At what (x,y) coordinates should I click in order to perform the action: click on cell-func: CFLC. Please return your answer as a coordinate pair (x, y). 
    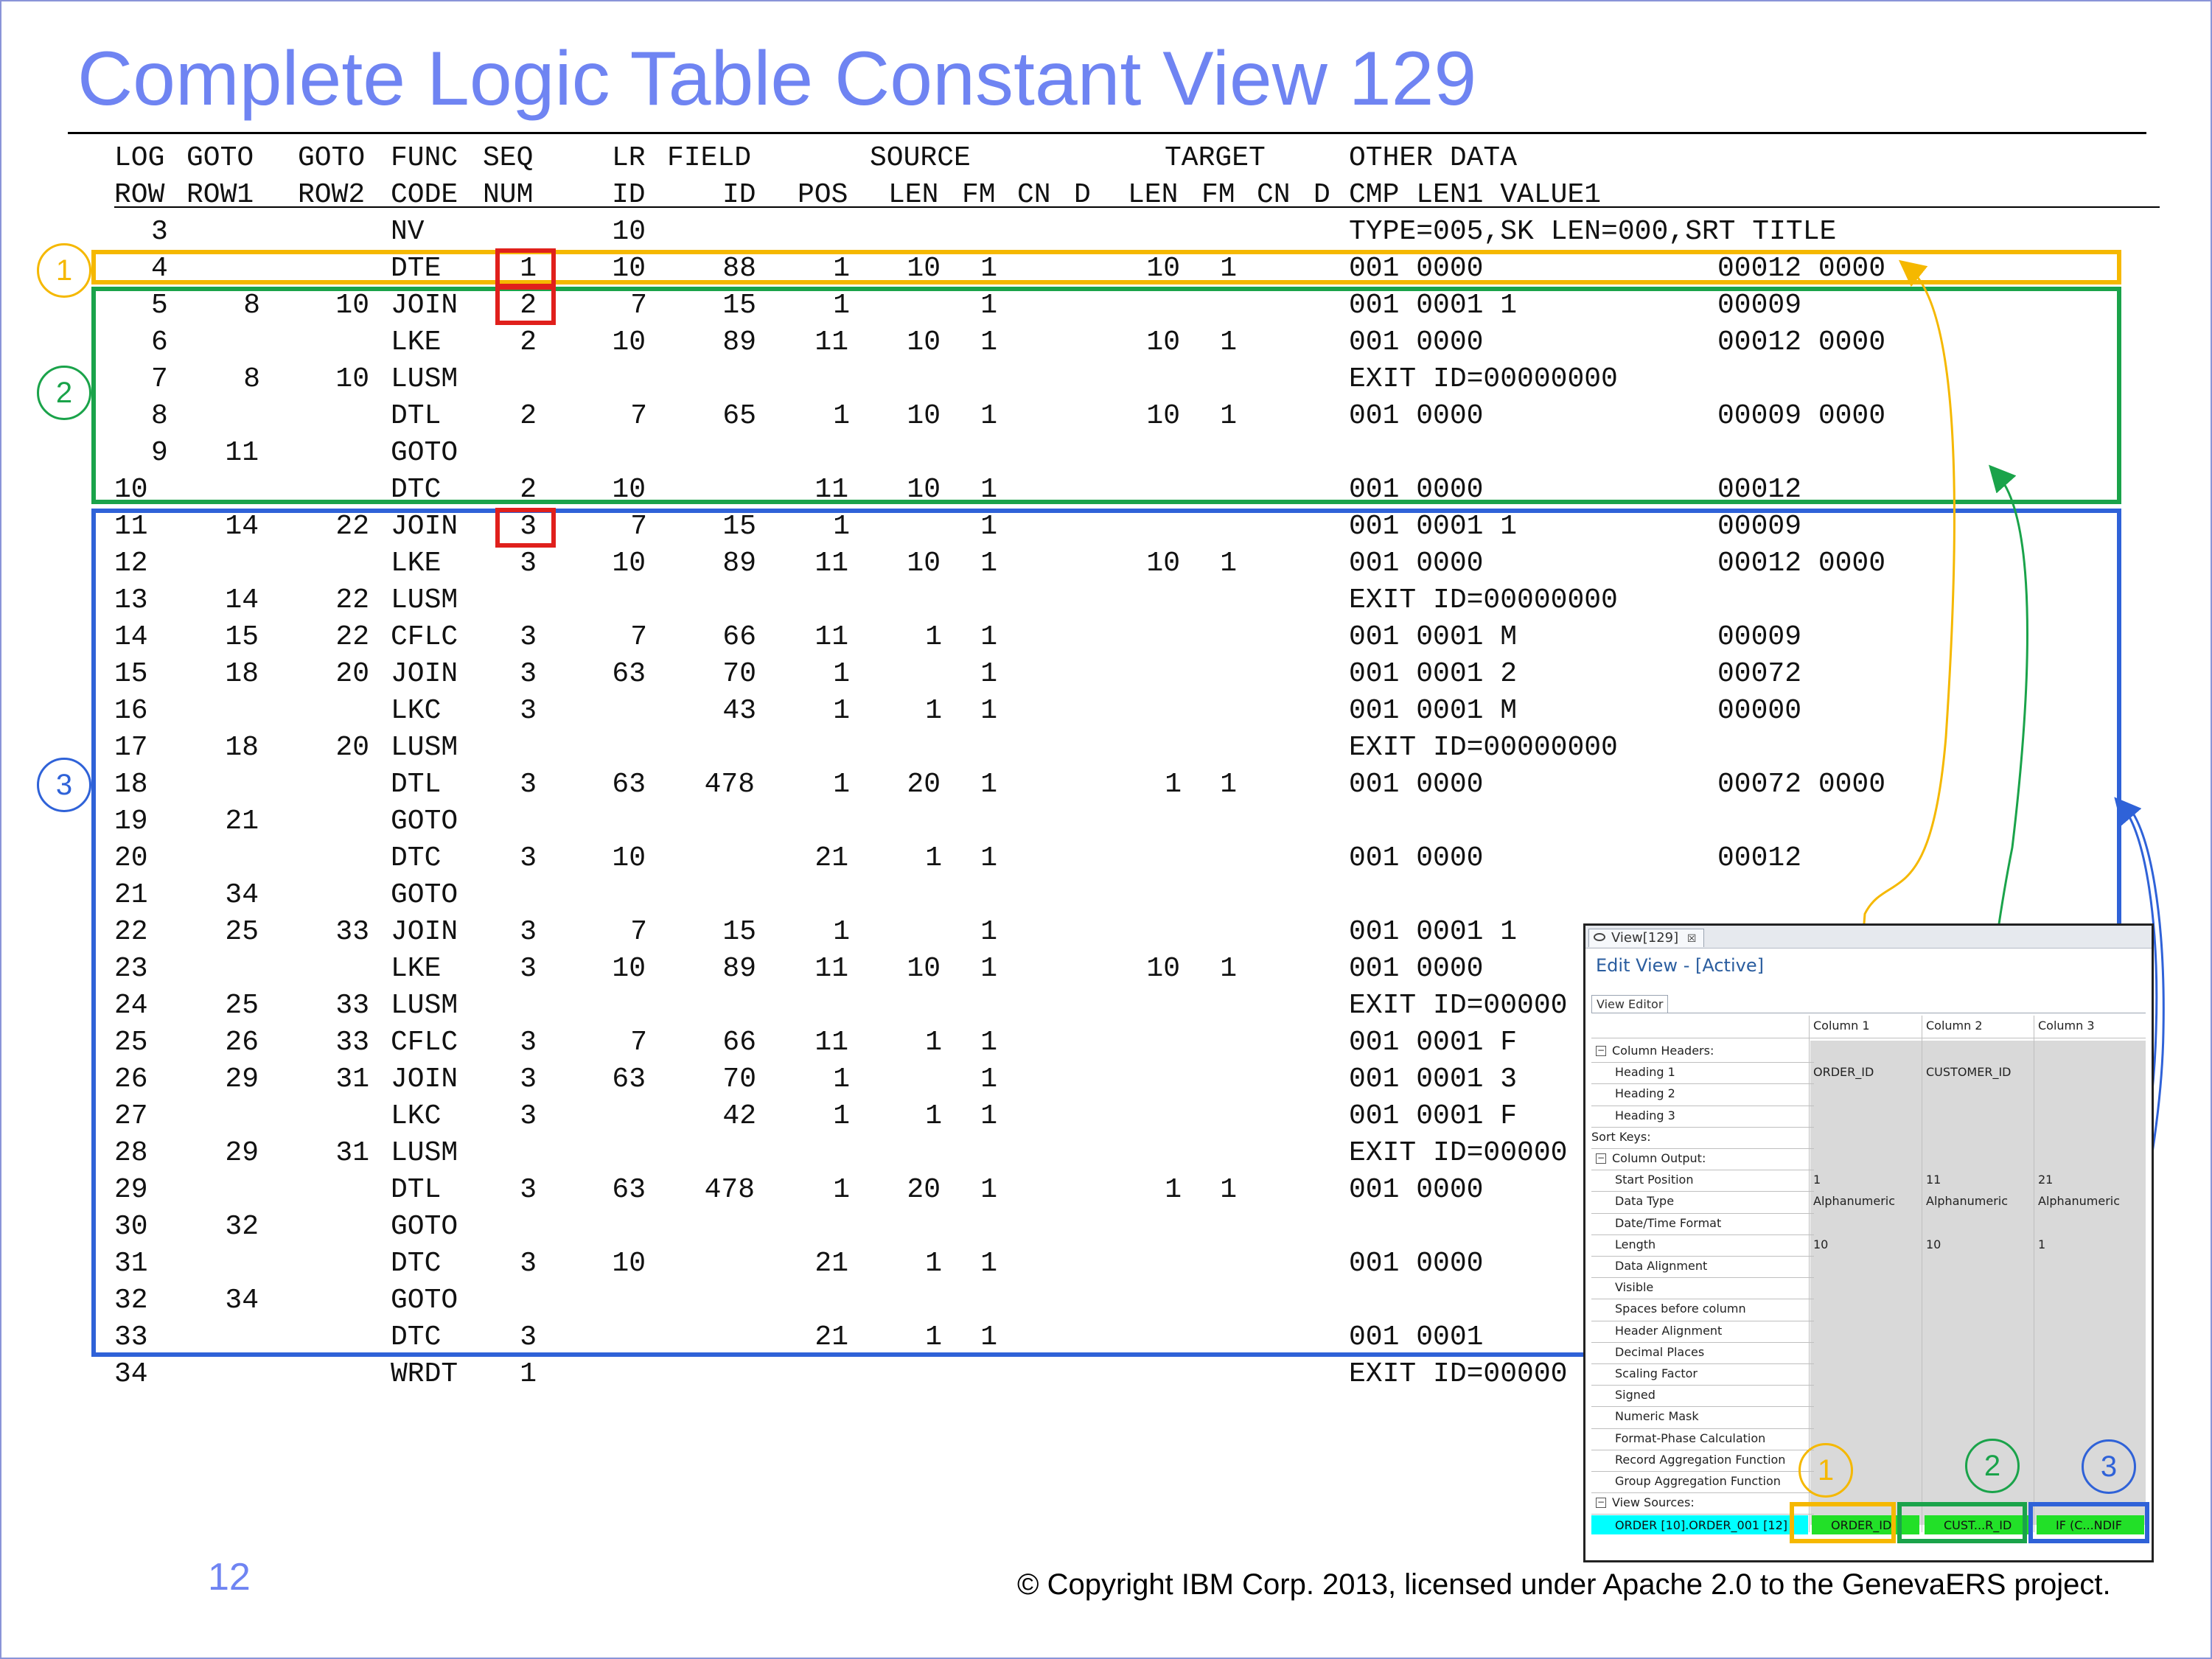
    Looking at the image, I should click on (424, 1042).